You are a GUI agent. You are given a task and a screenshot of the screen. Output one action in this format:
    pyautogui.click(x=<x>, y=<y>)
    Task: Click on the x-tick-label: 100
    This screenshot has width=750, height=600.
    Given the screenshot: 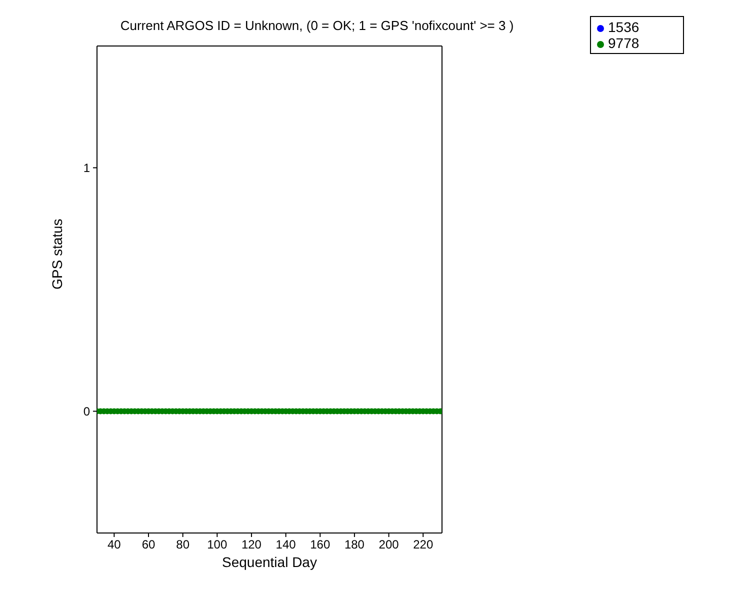 What is the action you would take?
    pyautogui.click(x=217, y=545)
    